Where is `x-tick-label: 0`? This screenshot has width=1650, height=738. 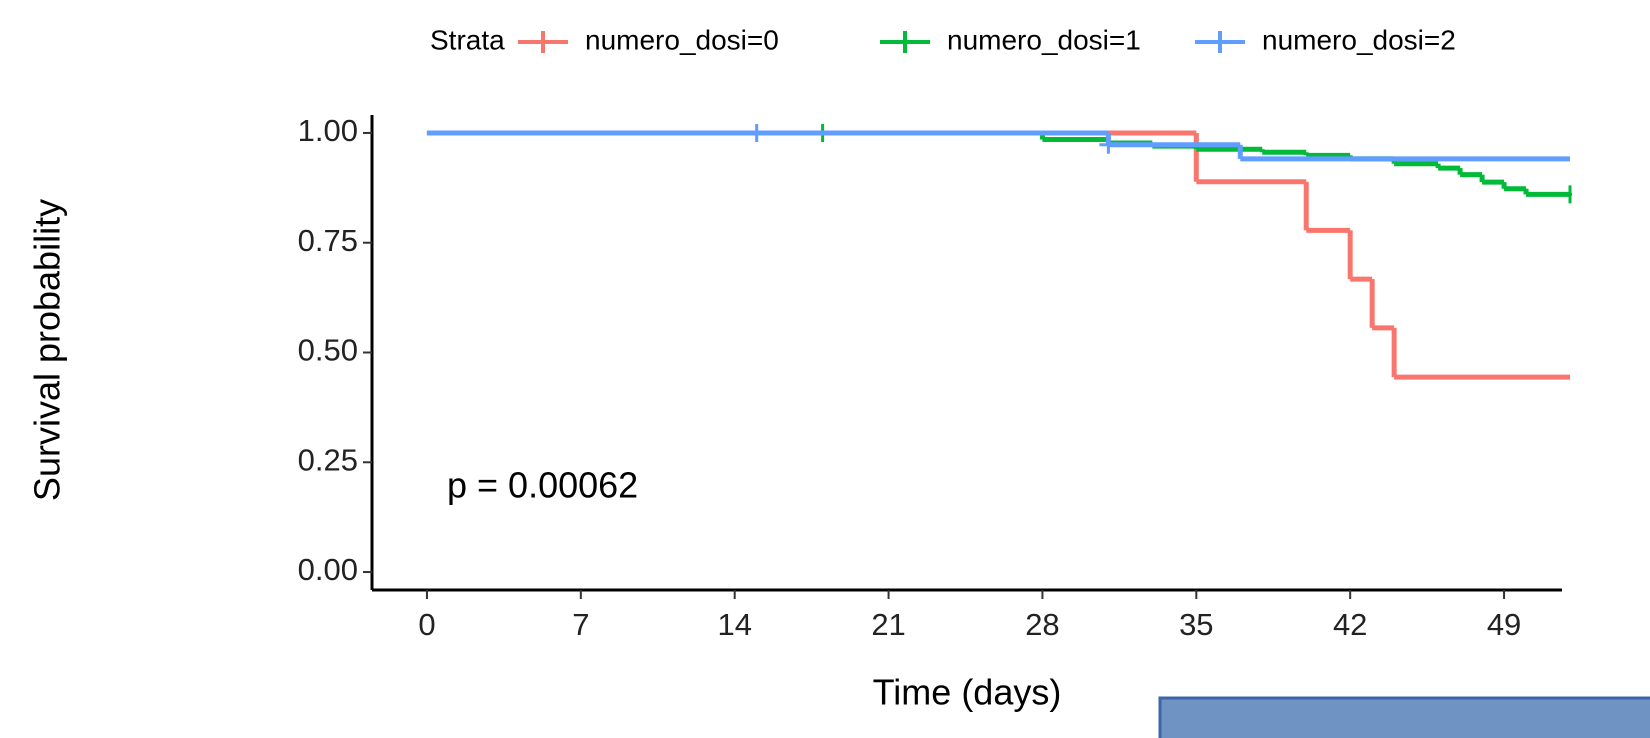
x-tick-label: 0 is located at coordinates (426, 624).